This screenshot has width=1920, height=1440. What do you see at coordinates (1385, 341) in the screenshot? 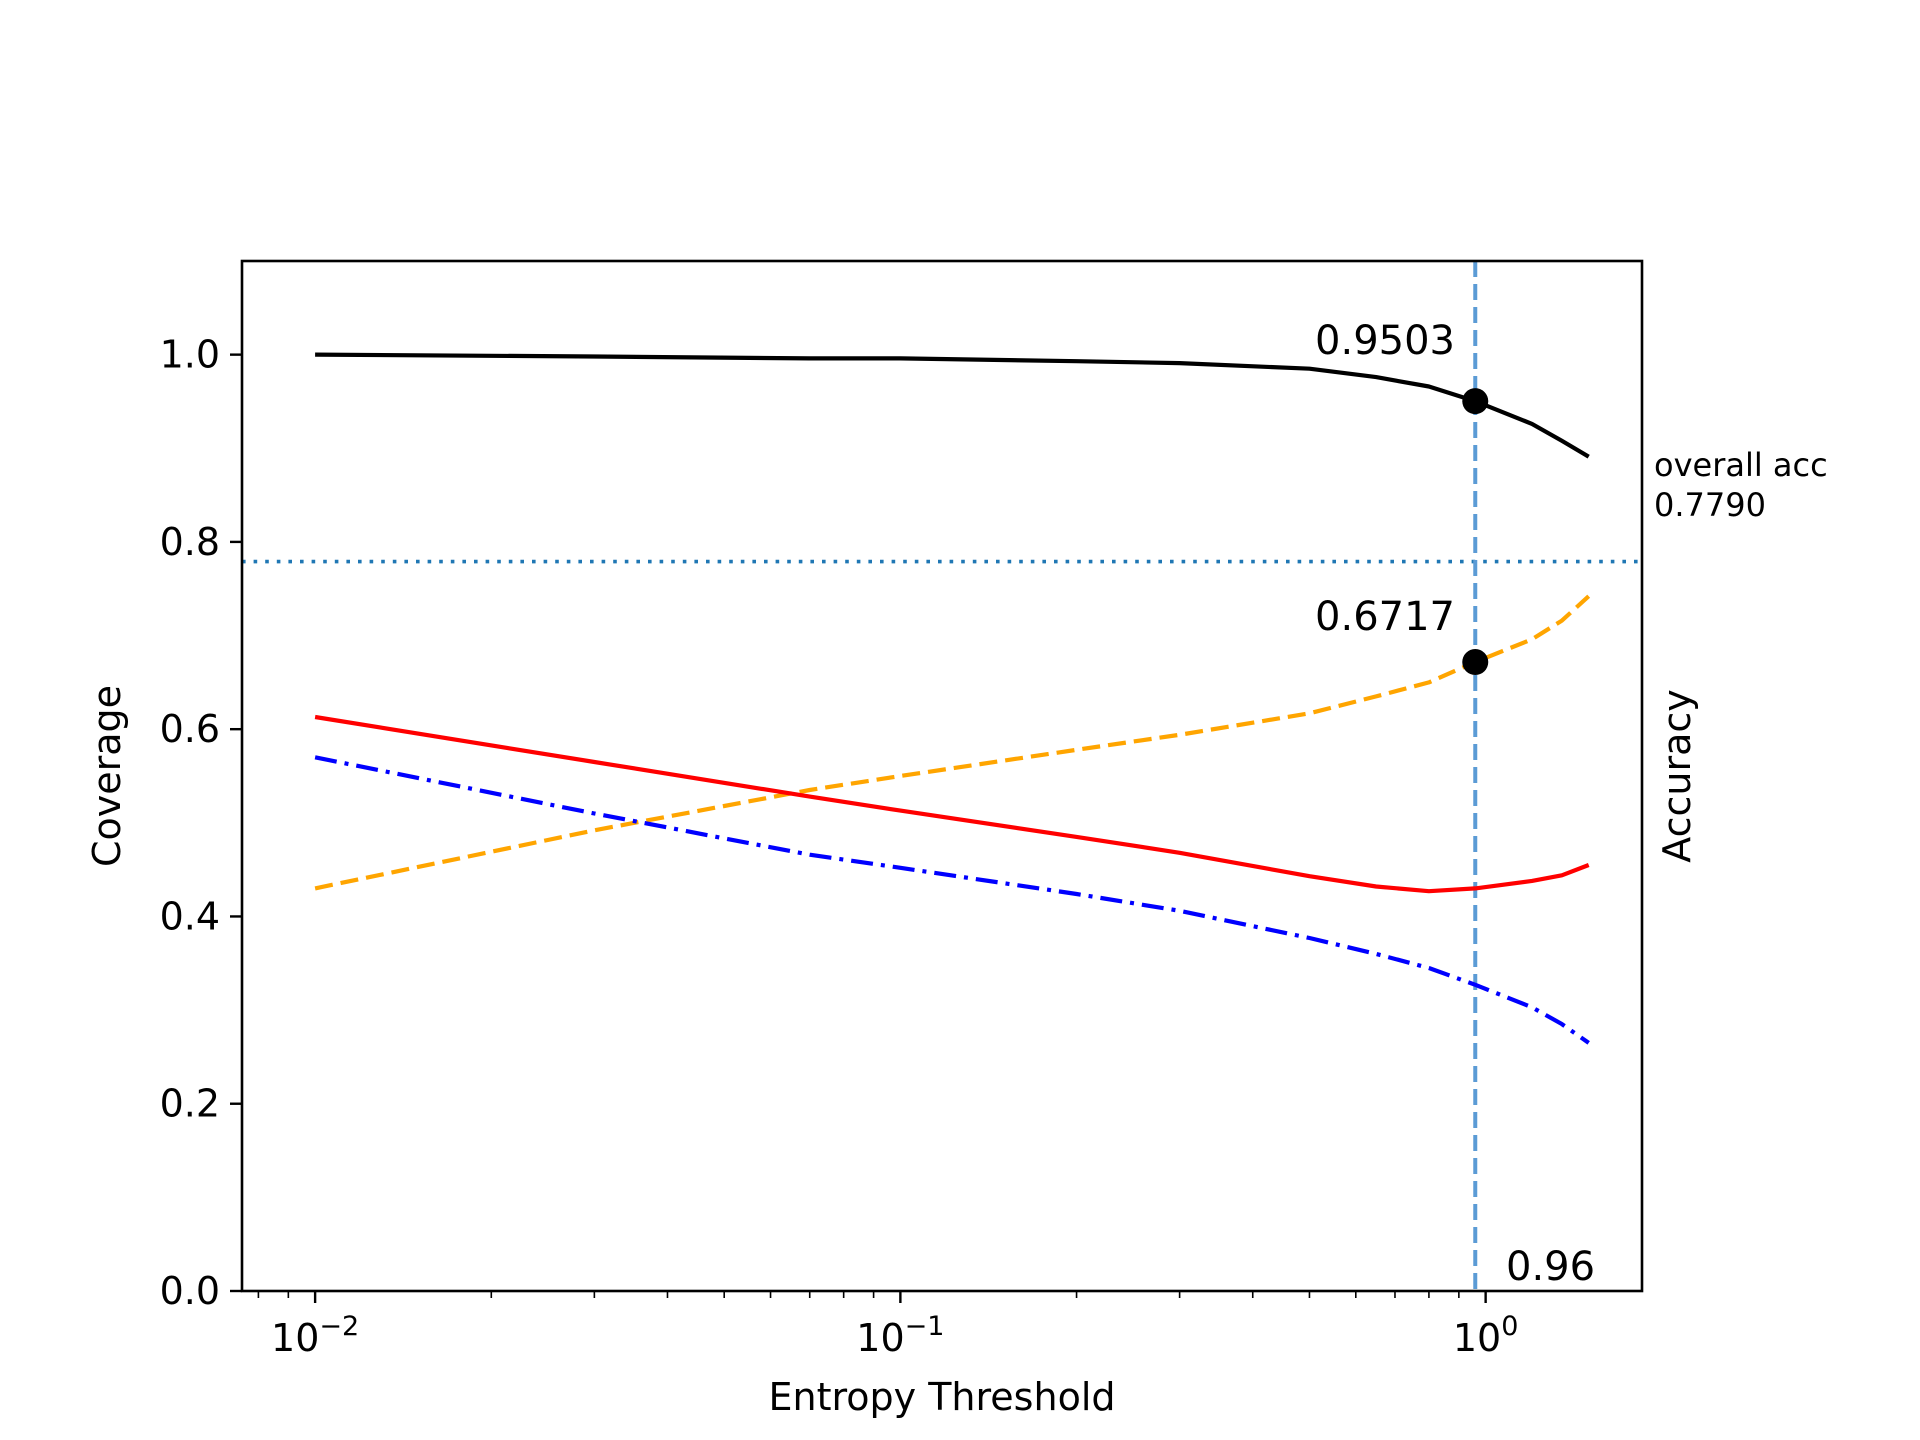
I see `marker-label-coverage: 0.9503` at bounding box center [1385, 341].